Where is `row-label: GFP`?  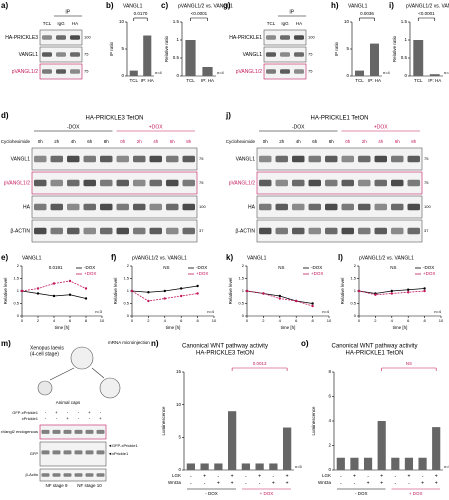
row-label: GFP is located at coordinates (34, 453).